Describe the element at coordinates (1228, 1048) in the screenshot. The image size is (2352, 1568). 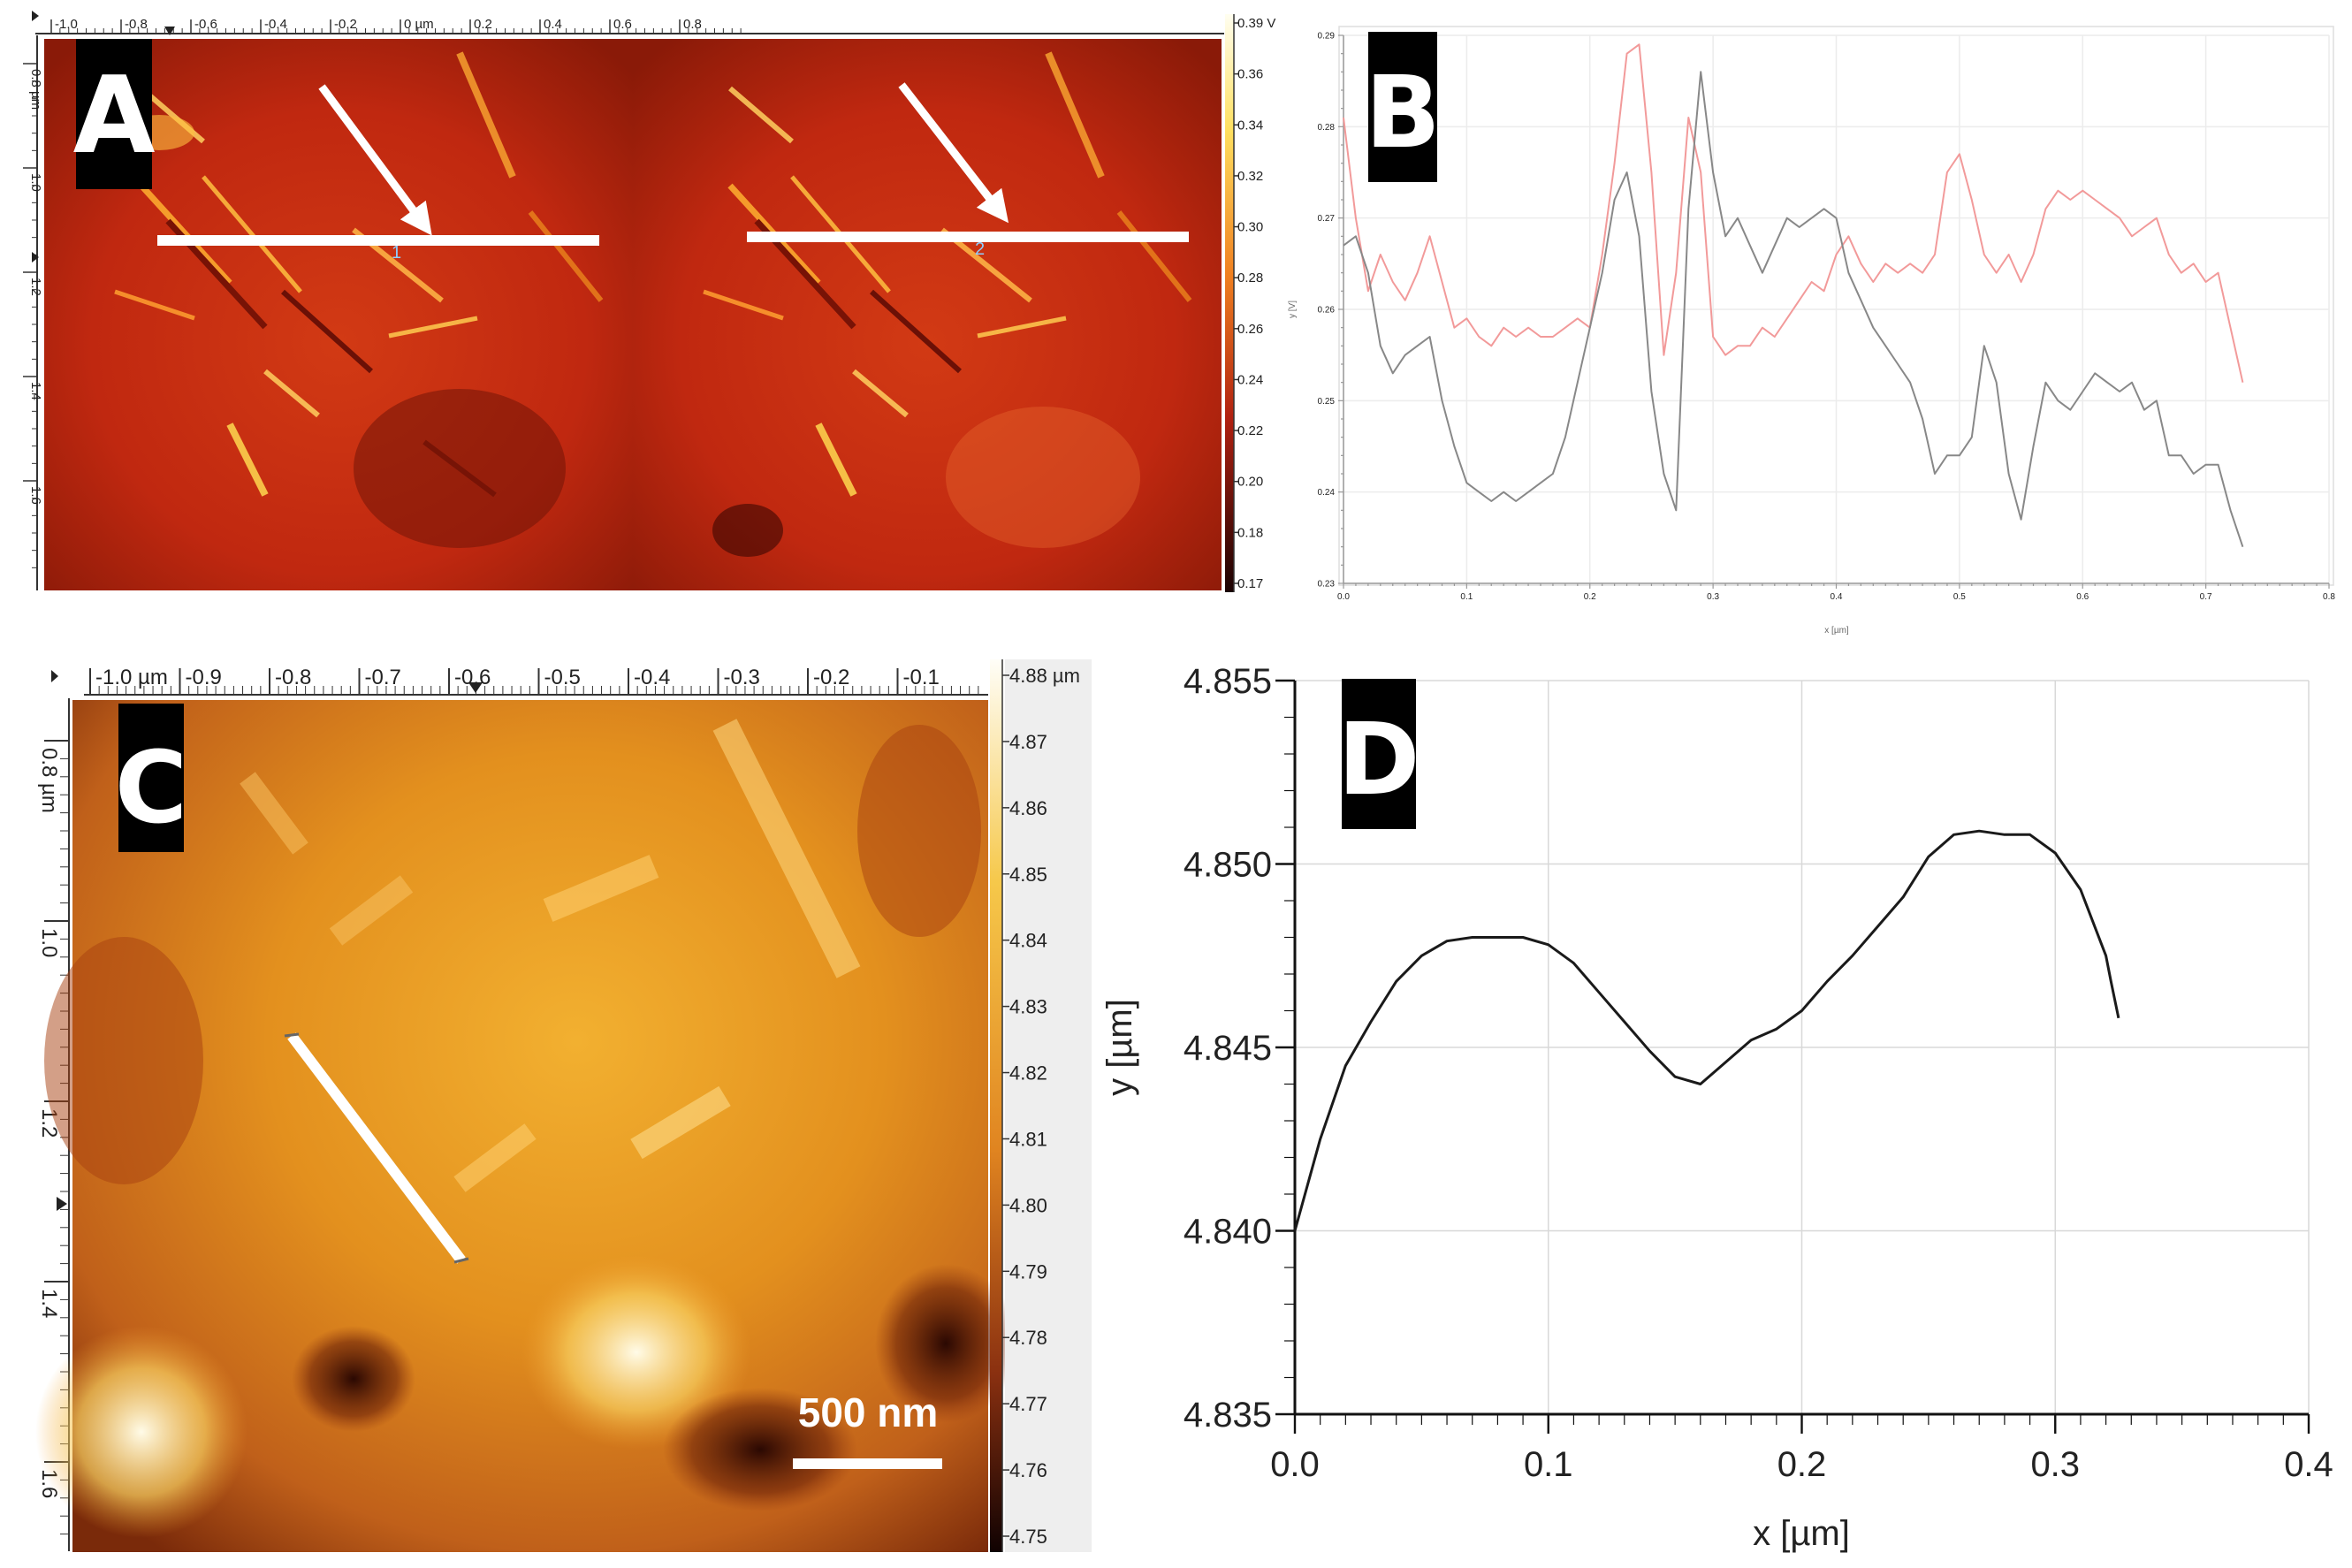
I see `y-tick-label: 4.845` at that location.